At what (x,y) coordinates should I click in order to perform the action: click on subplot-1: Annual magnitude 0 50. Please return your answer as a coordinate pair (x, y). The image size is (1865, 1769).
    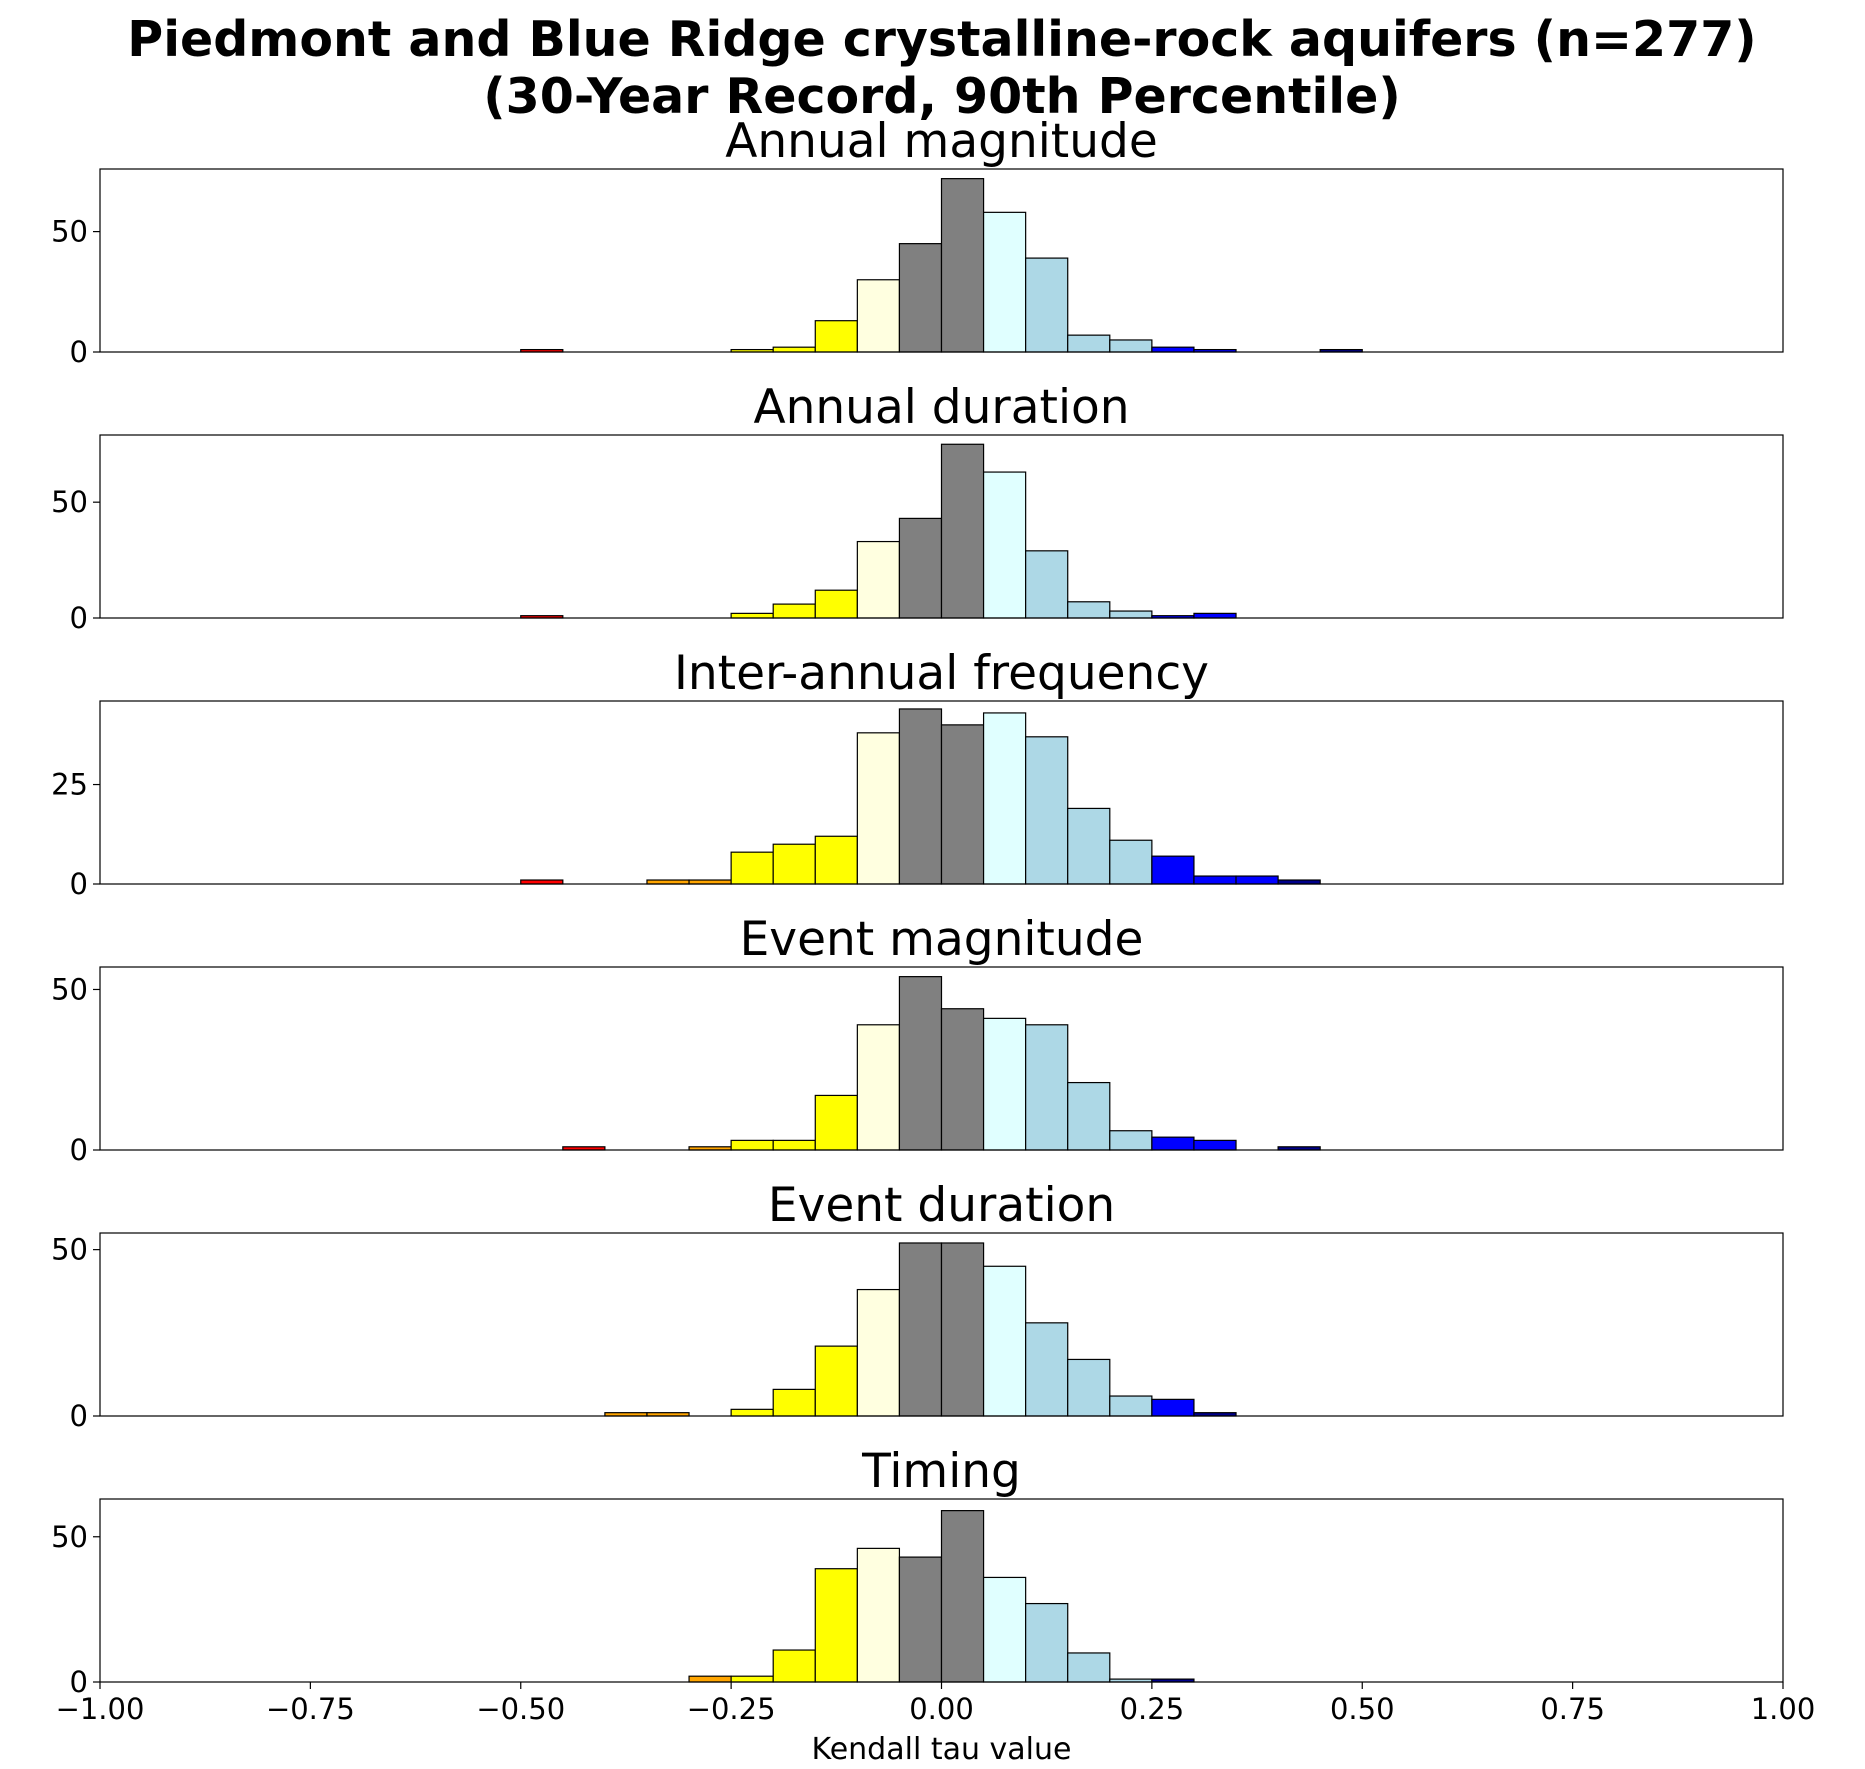
    Looking at the image, I should click on (917, 241).